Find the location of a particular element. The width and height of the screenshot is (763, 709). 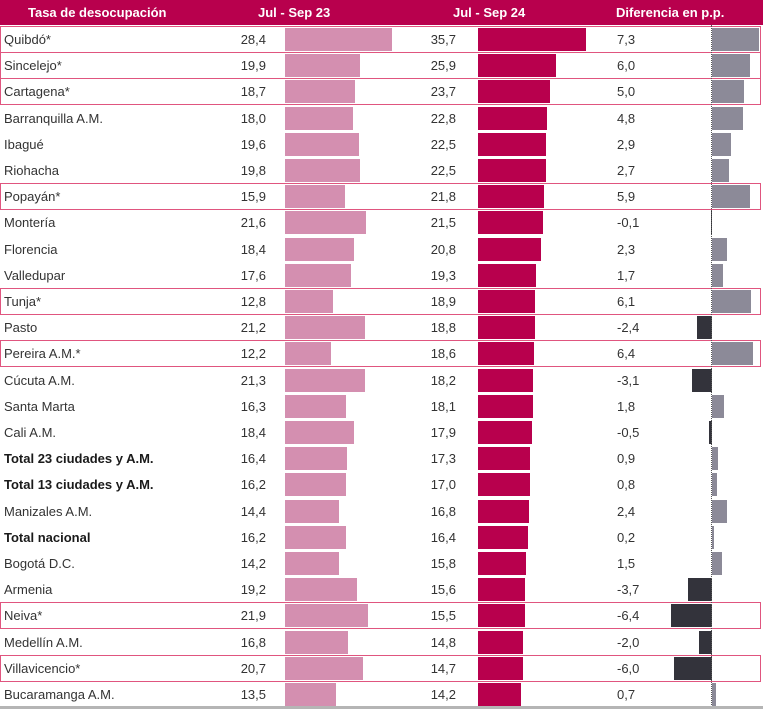

value-difference: 4,8 is located at coordinates (626, 118).